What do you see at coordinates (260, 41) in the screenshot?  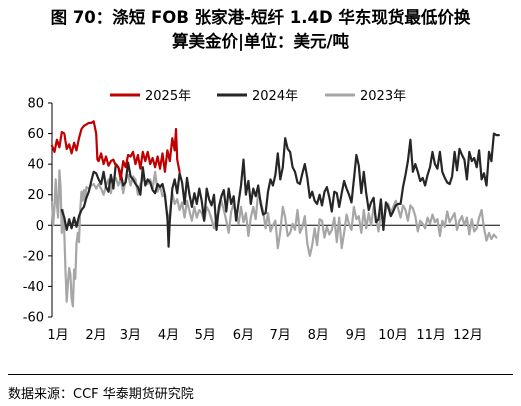 I see `chart-title-line-2: 算美金价|单位：美元/吨` at bounding box center [260, 41].